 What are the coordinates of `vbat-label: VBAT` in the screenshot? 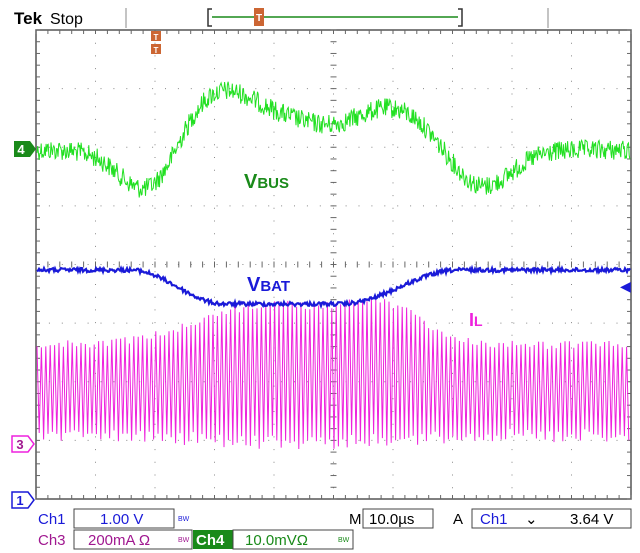 It's located at (268, 285).